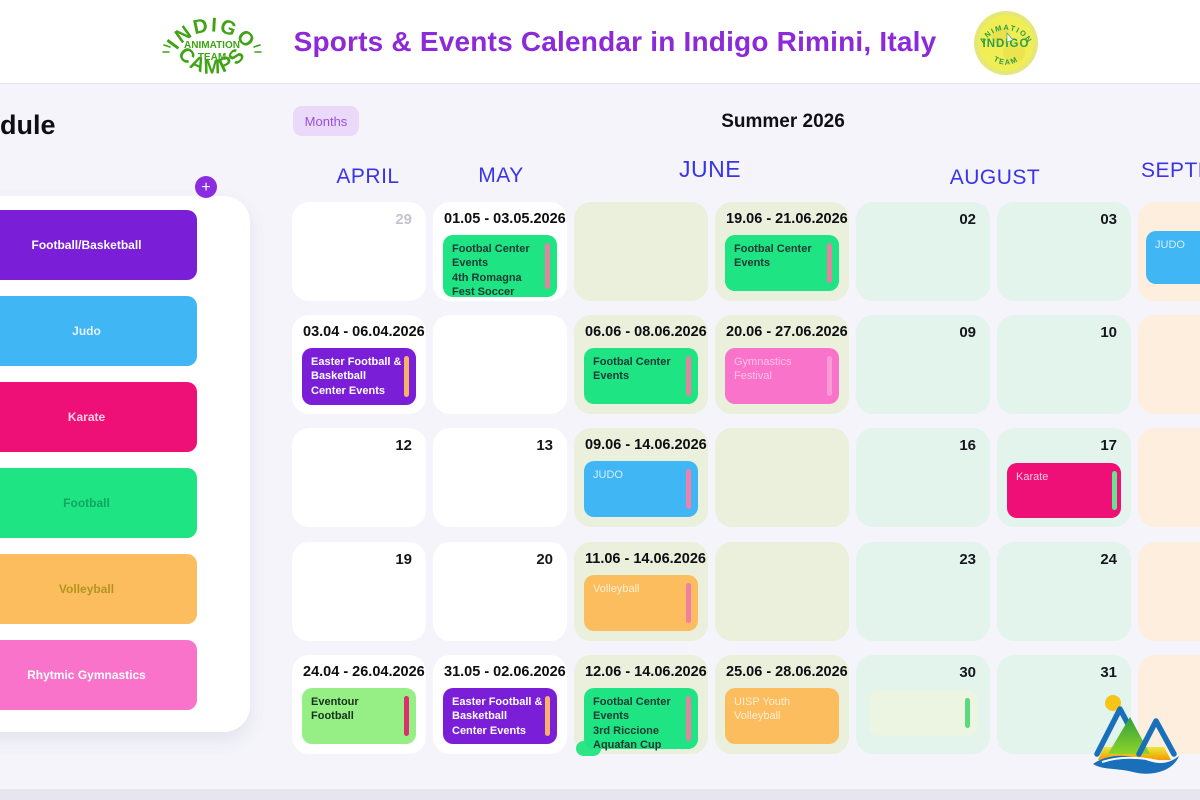 The width and height of the screenshot is (1200, 800). Describe the element at coordinates (1170, 245) in the screenshot. I see `event-title: JUDO` at that location.